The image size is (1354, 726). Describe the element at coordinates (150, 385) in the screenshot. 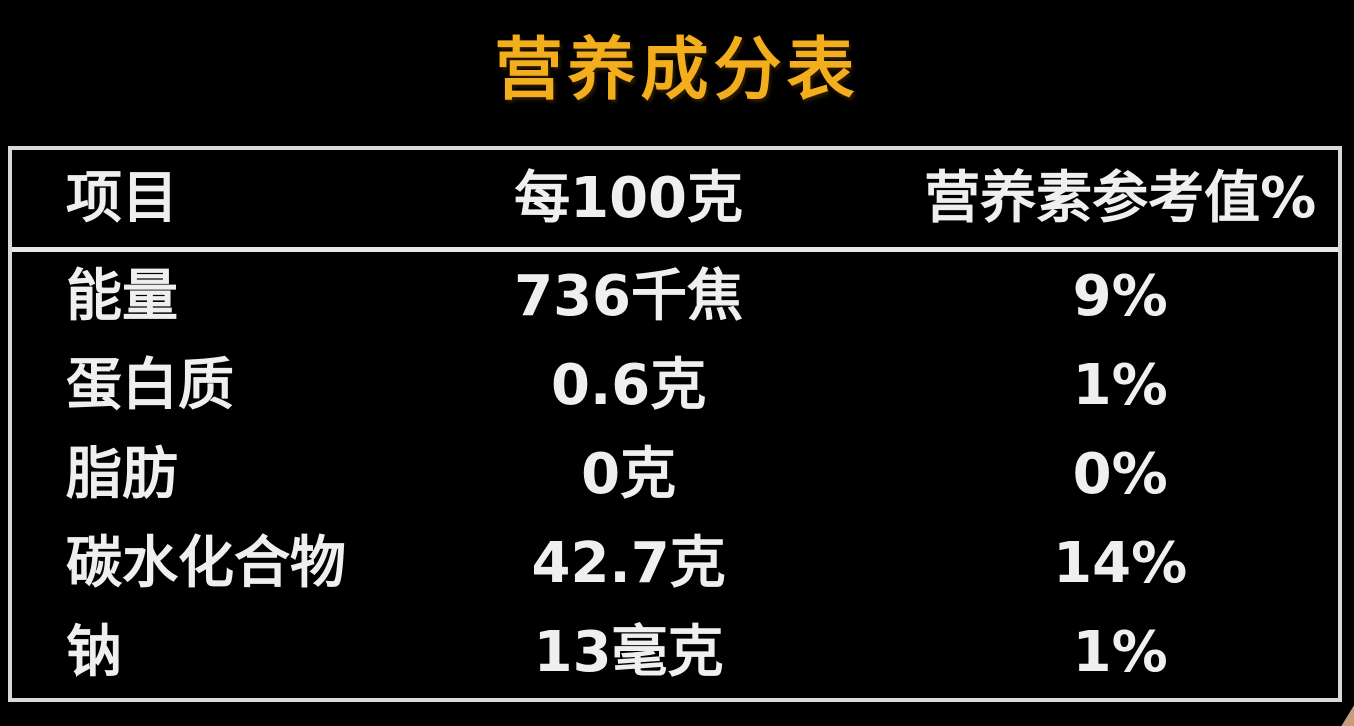

I see `row-item-label: 蛋白质` at that location.